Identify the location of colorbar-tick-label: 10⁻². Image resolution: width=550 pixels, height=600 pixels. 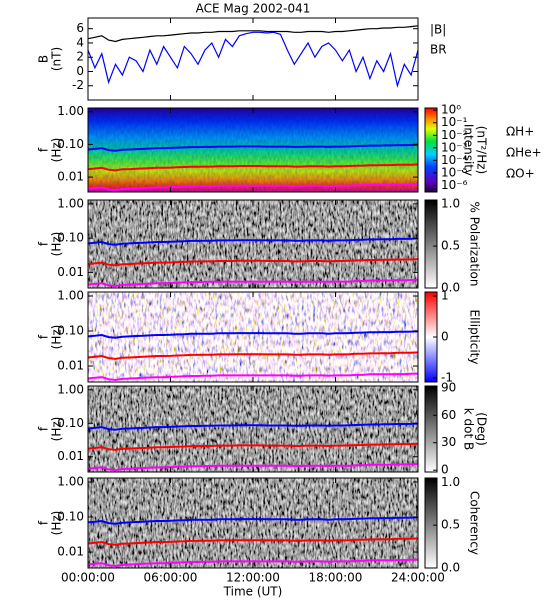
(454, 135).